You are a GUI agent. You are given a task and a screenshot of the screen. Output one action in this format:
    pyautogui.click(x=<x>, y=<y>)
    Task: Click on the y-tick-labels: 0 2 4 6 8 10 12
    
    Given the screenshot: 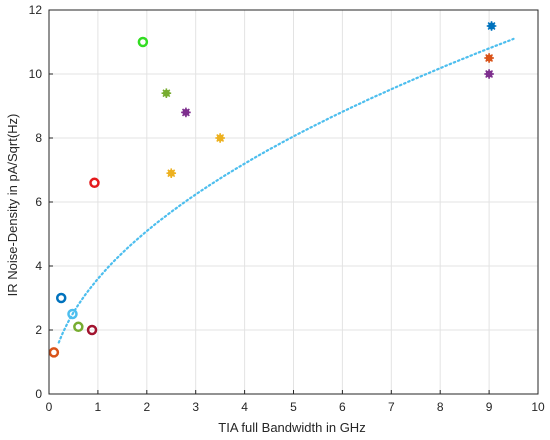 What is the action you would take?
    pyautogui.click(x=36, y=202)
    